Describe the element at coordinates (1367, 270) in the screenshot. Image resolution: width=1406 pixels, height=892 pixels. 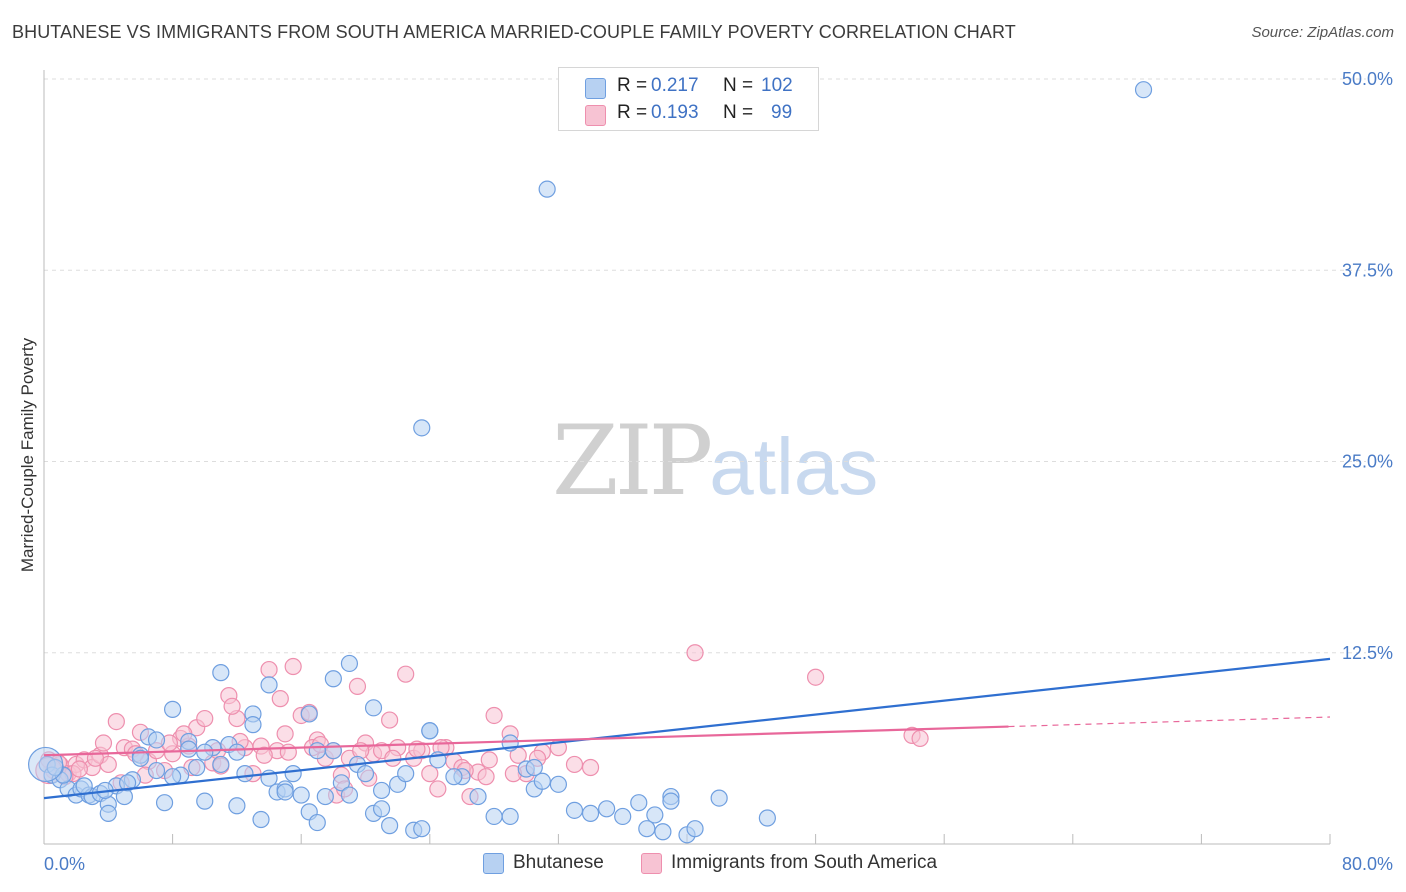
I see `y-tick-label: 37.5%` at that location.